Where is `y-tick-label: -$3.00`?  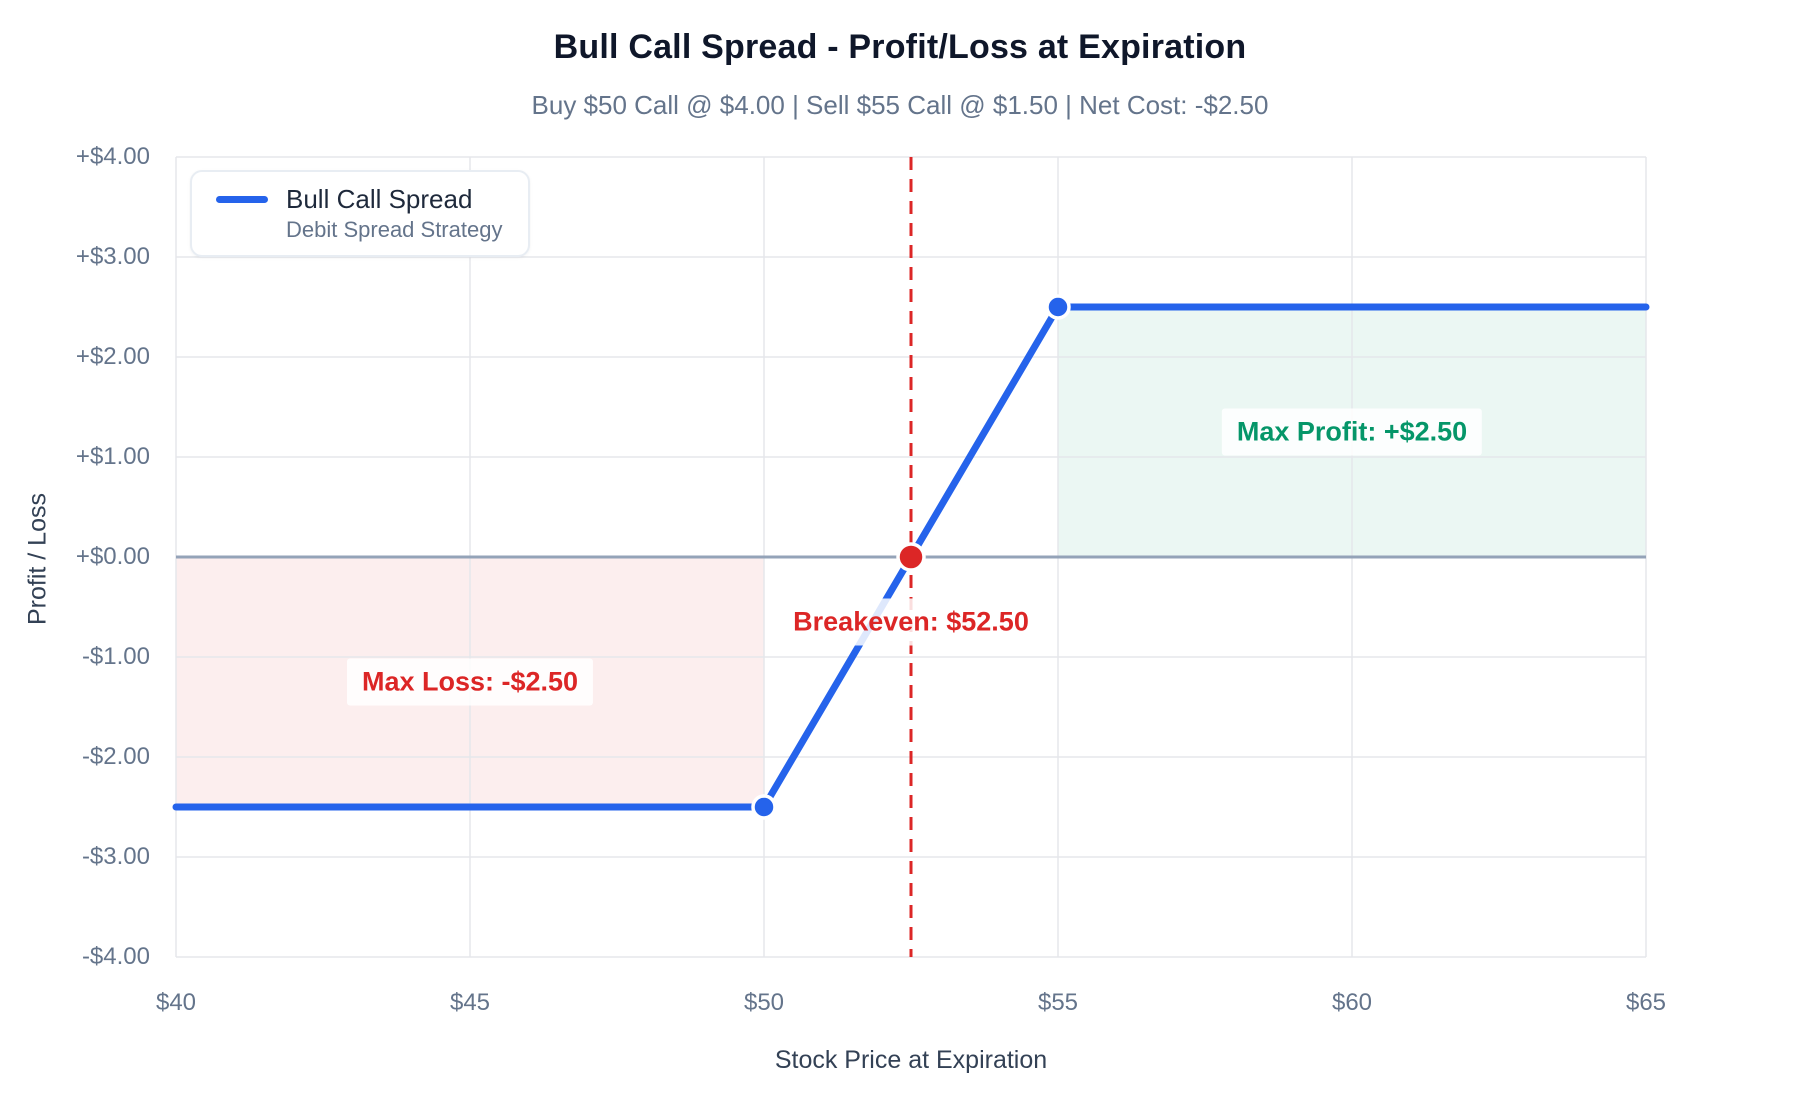 y-tick-label: -$3.00 is located at coordinates (115, 856).